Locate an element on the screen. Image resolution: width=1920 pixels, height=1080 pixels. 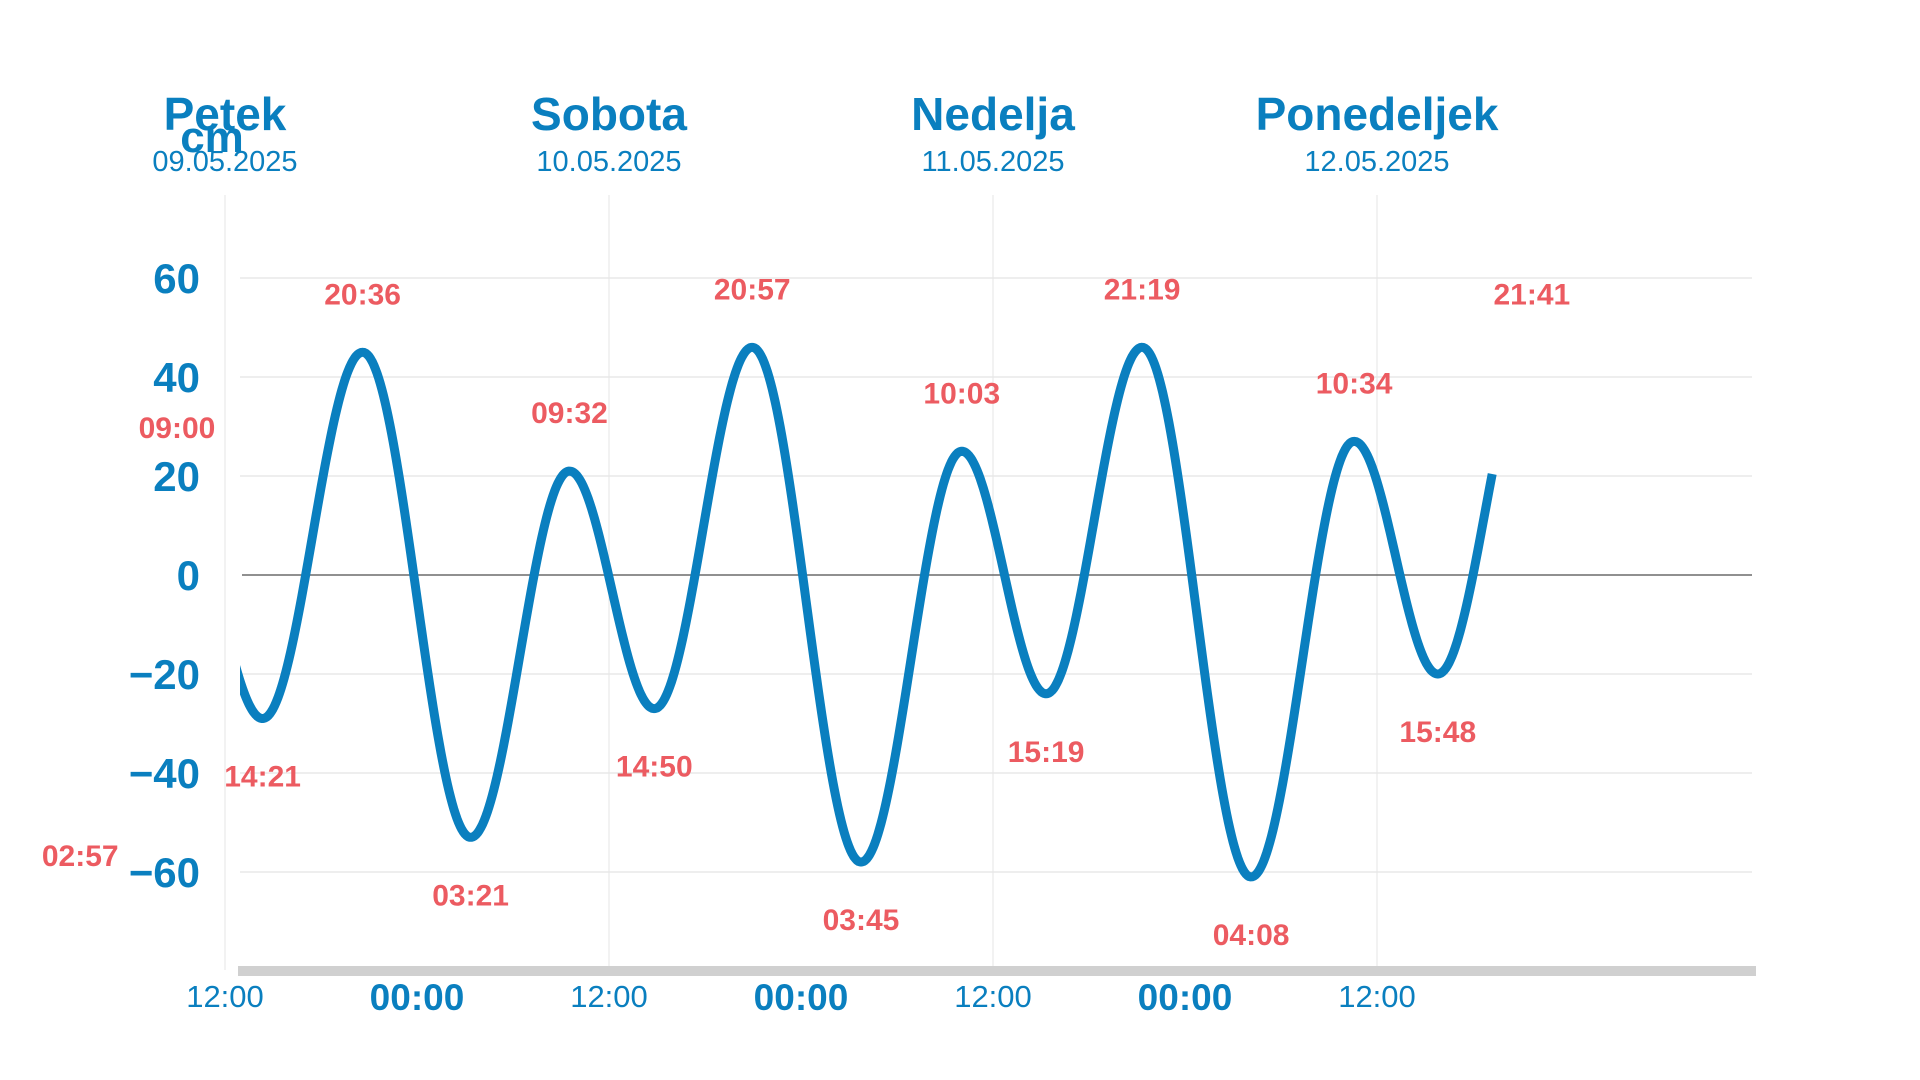
high-tide-time-label: 20:57 is located at coordinates (752, 289).